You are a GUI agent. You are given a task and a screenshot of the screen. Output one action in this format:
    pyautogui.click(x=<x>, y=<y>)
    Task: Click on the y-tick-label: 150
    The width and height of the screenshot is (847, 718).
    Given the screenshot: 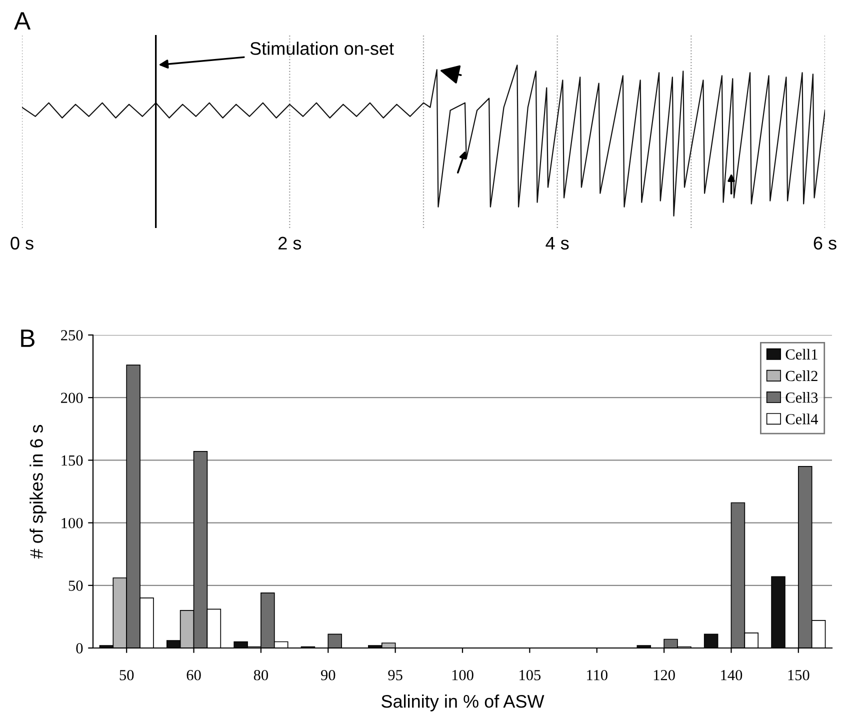 What is the action you would take?
    pyautogui.click(x=72, y=460)
    